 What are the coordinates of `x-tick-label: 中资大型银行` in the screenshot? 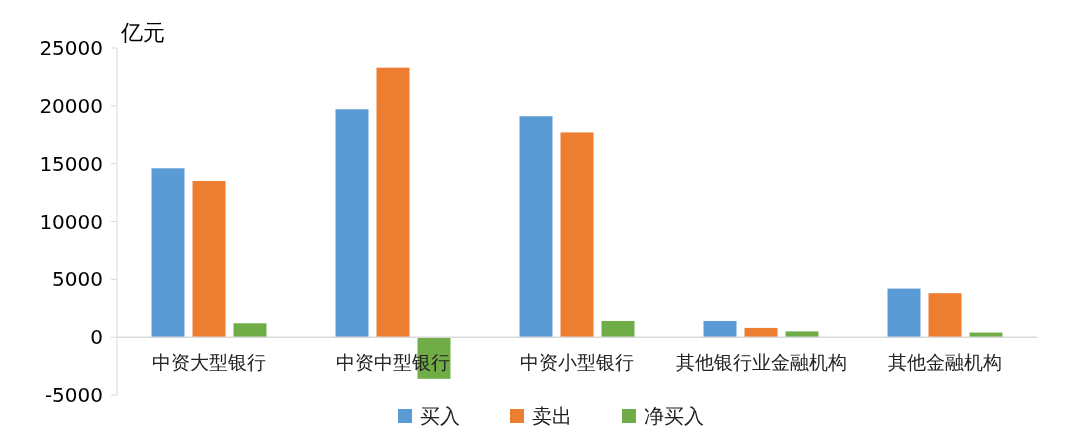 It's located at (209, 362).